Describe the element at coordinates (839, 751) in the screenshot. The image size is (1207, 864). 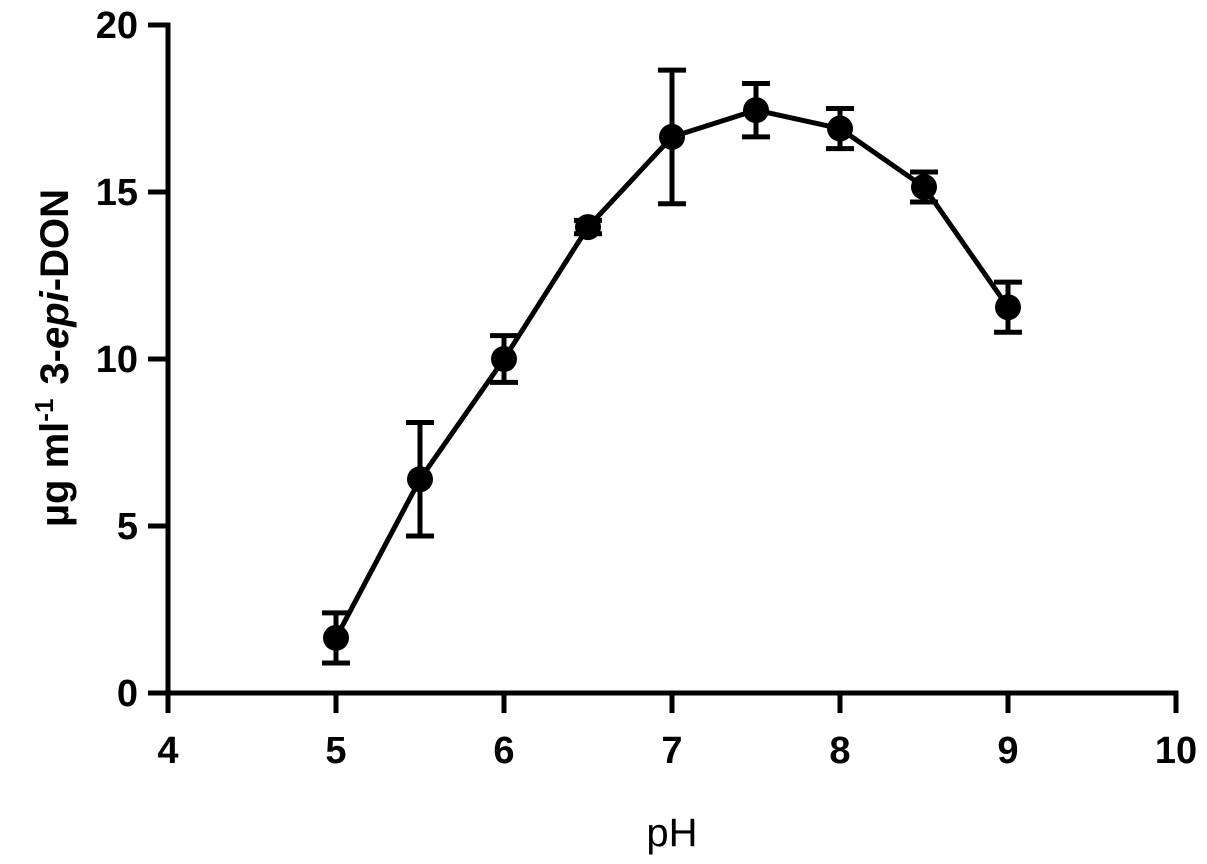
I see `x-tick-label: 8` at that location.